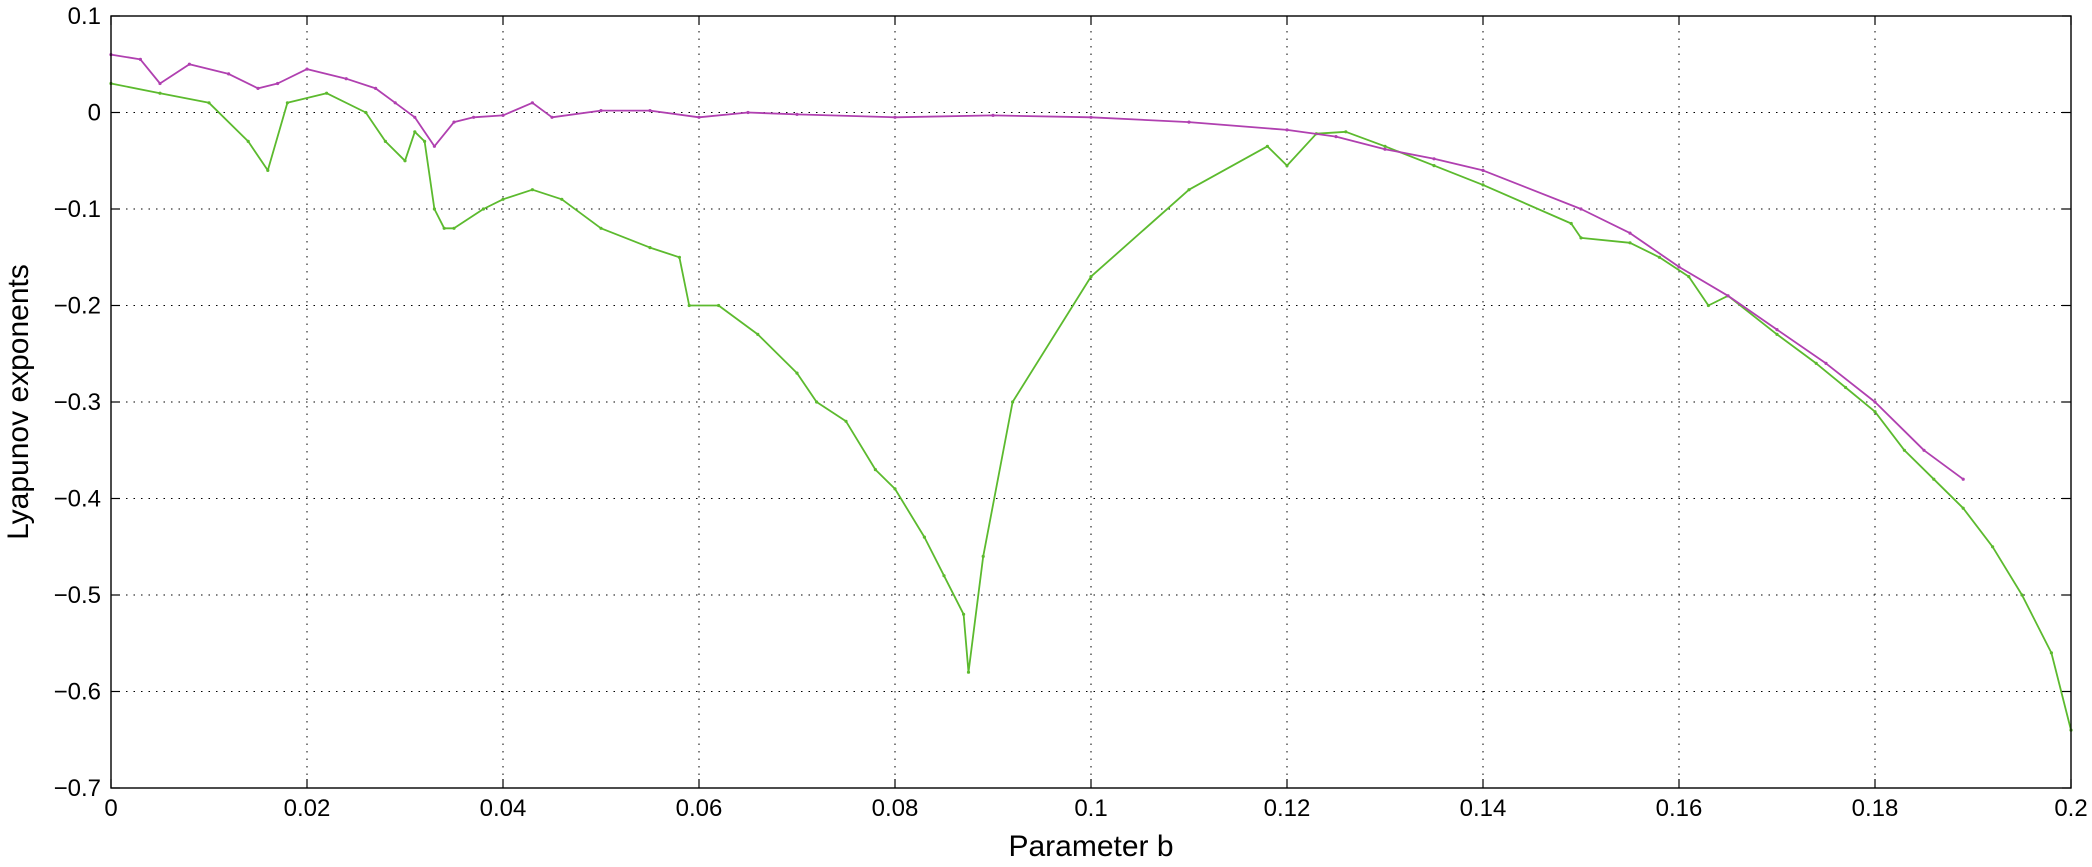 Image resolution: width=2092 pixels, height=867 pixels. I want to click on x-tick-label: 0.14, so click(1483, 808).